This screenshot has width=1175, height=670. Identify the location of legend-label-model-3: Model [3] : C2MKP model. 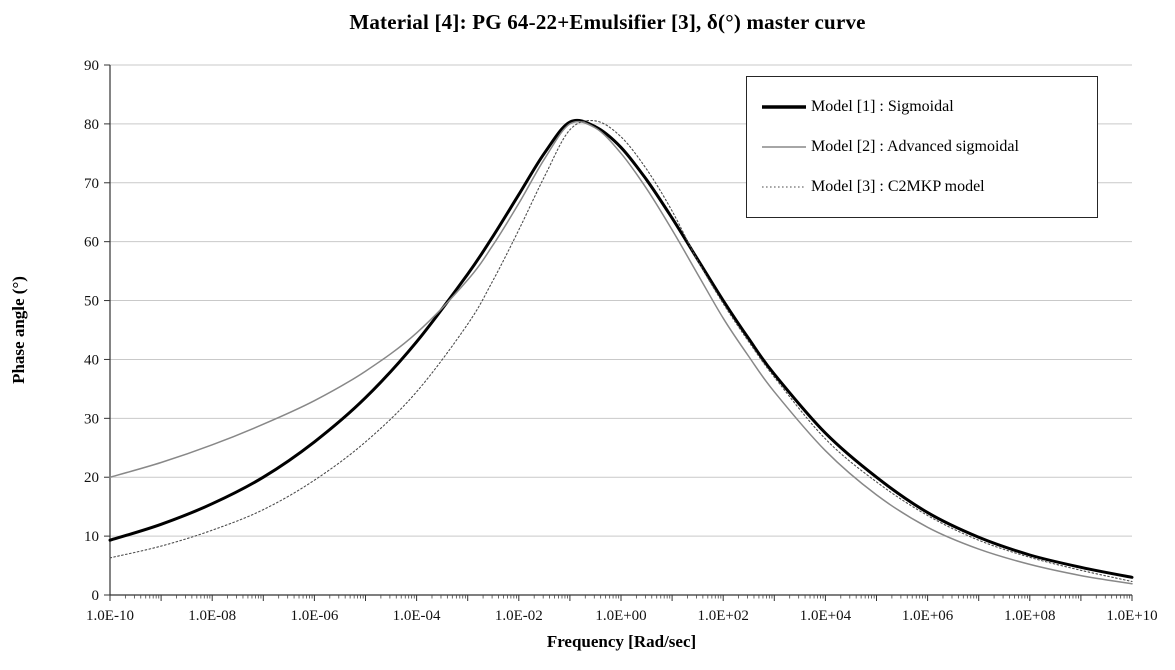
(898, 186).